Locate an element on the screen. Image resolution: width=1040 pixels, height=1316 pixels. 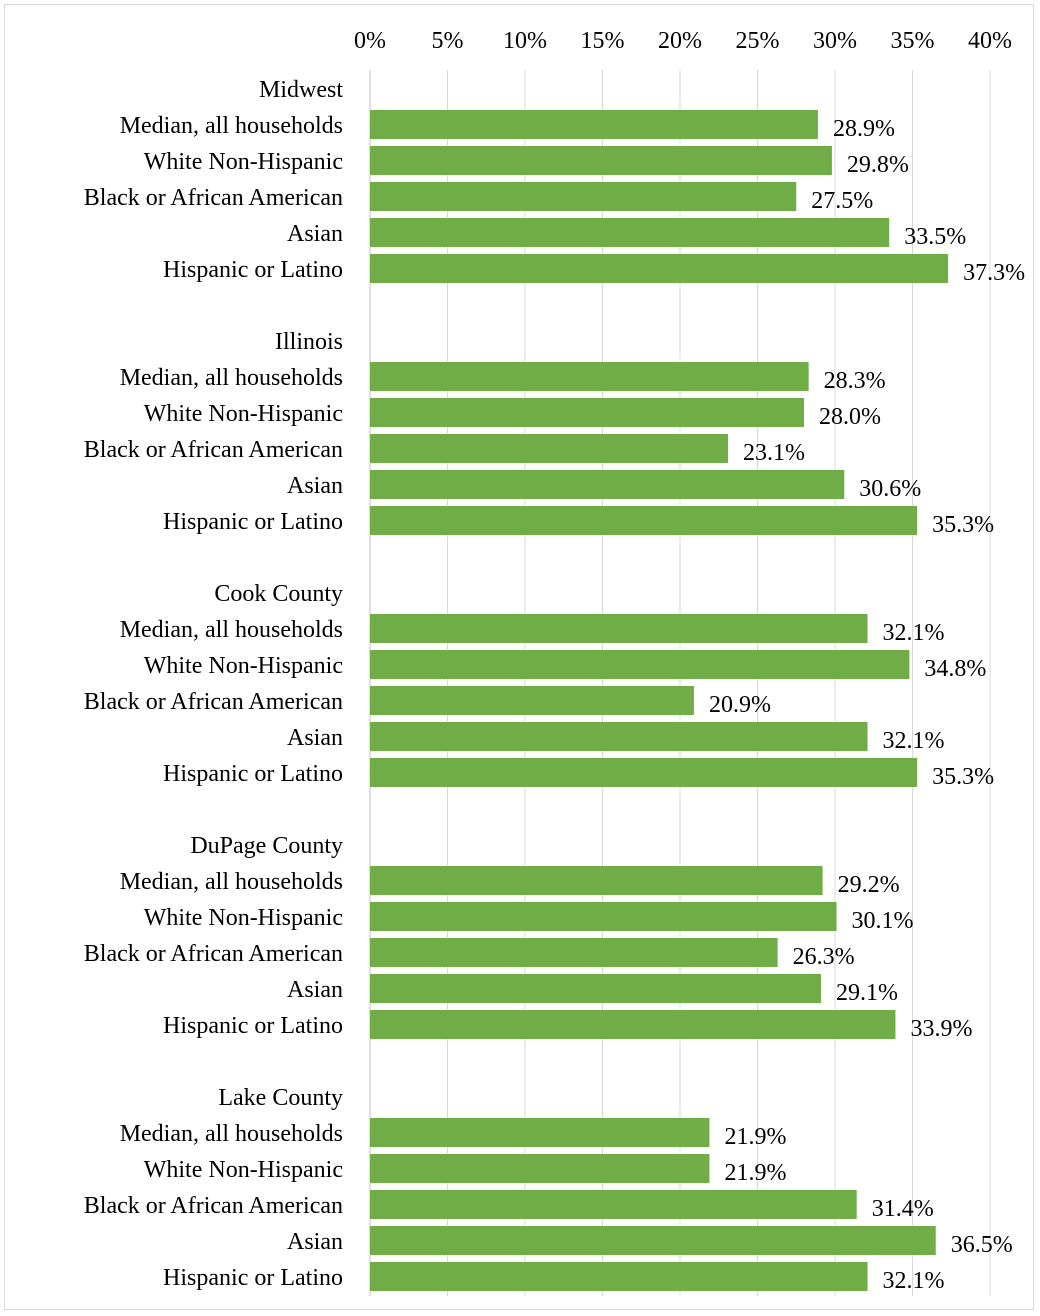
data-label: 30.6% is located at coordinates (890, 489).